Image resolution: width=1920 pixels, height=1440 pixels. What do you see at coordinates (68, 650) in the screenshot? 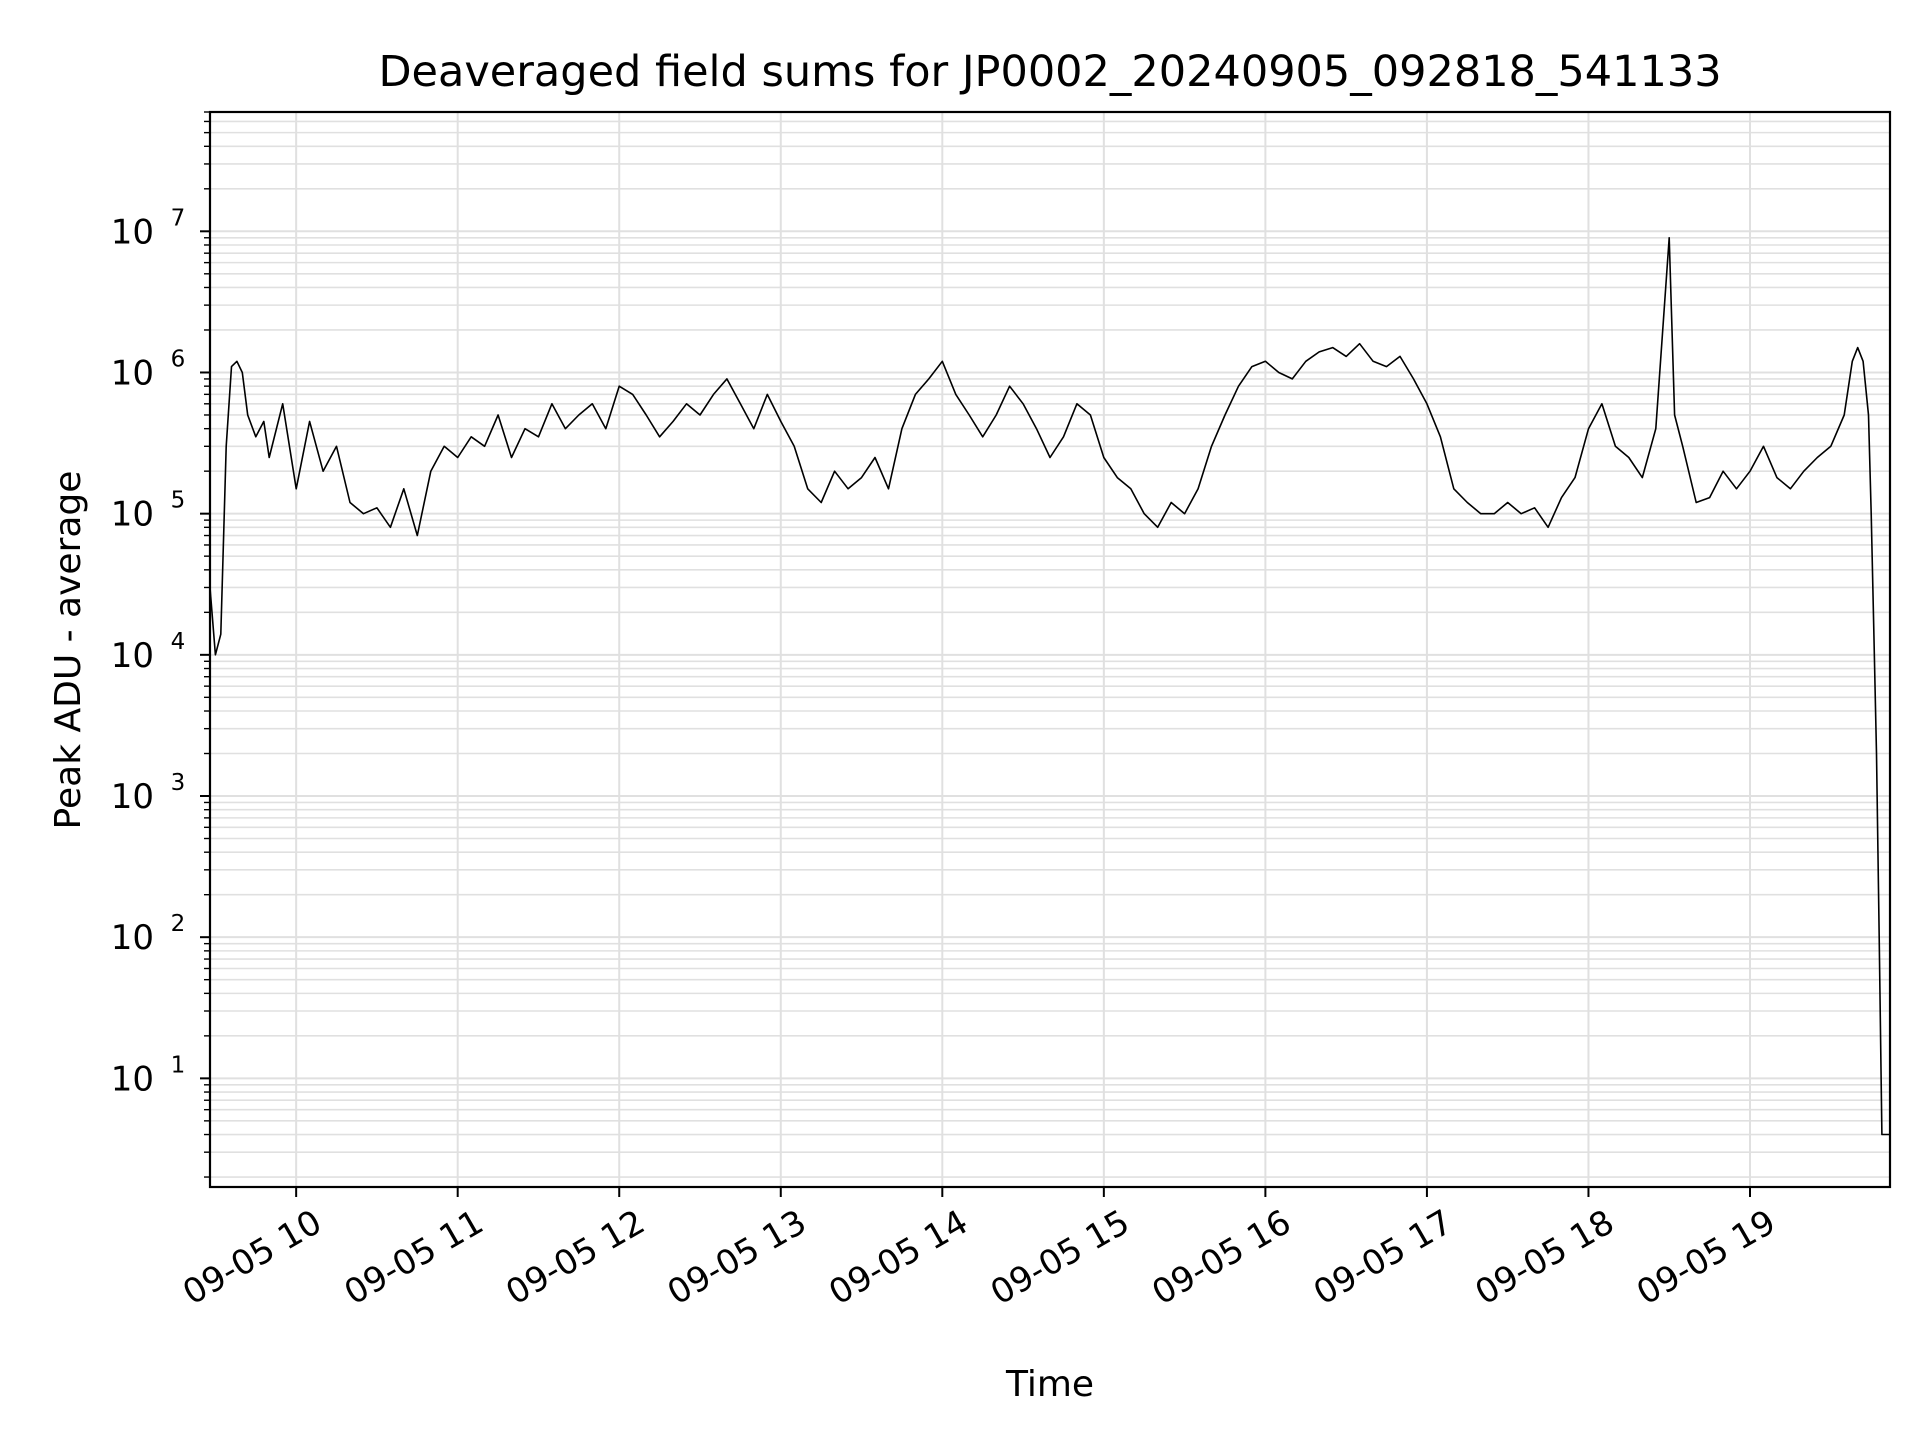
I see `y-axis-label: Peak ADU - average` at bounding box center [68, 650].